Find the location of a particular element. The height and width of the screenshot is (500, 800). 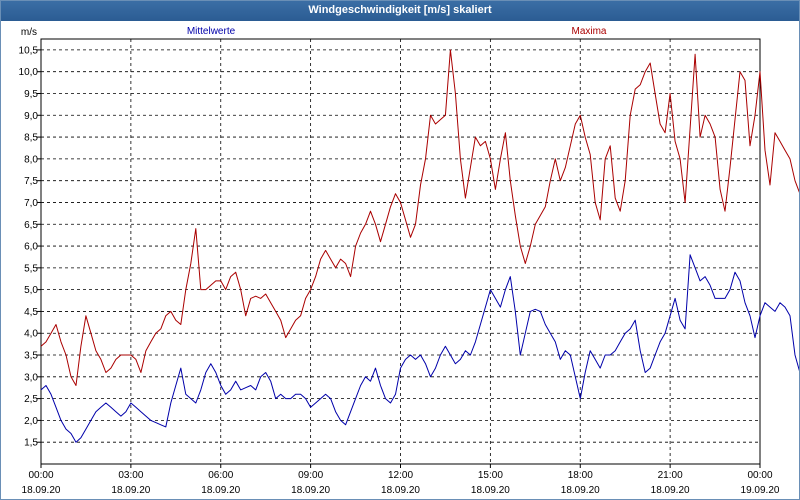

x-tick-time: 21:00 is located at coordinates (670, 475).